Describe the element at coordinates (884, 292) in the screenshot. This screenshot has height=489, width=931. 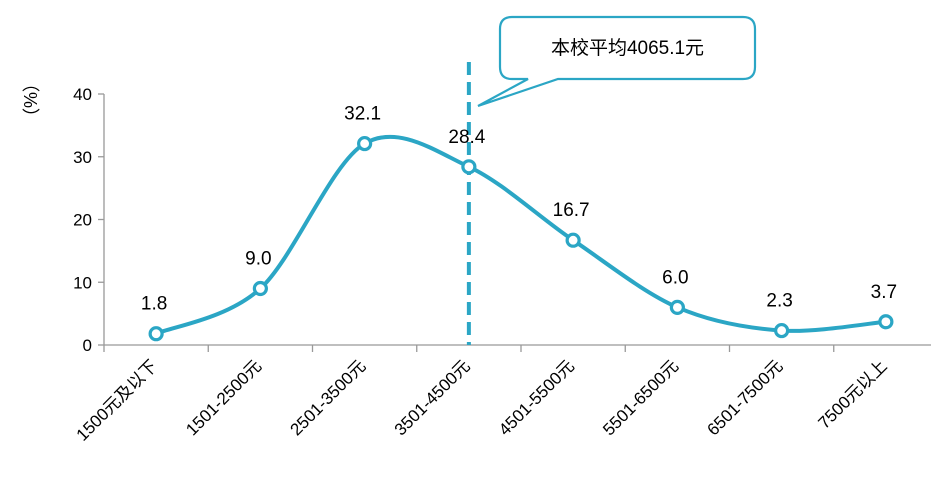
I see `data-label: 3.7` at that location.